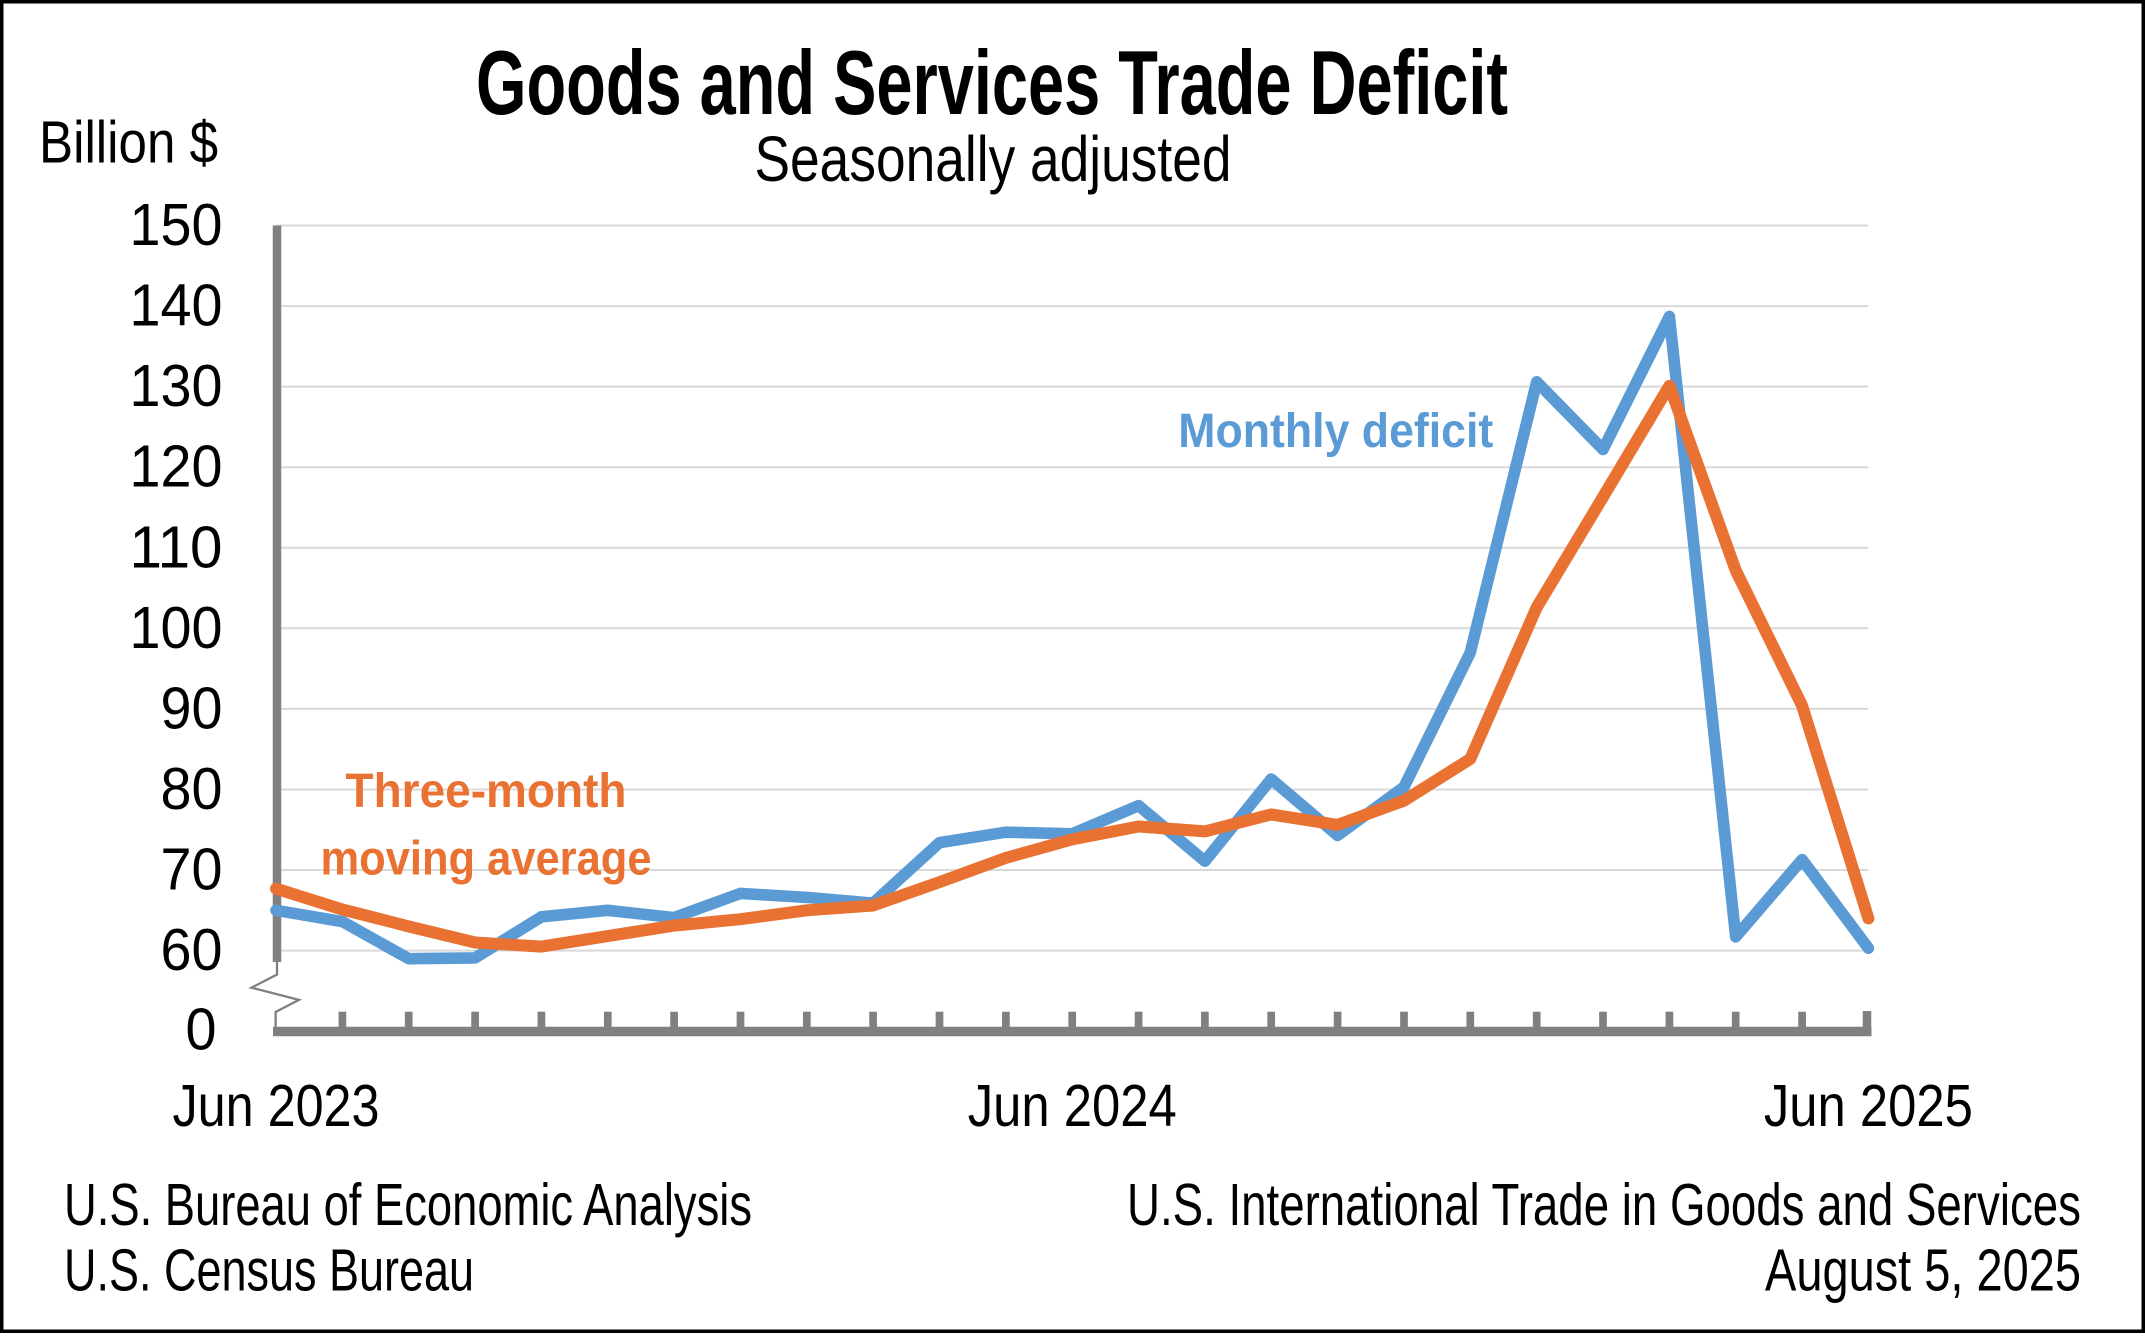 This screenshot has width=2145, height=1338. What do you see at coordinates (192, 949) in the screenshot?
I see `svg-text: 60` at bounding box center [192, 949].